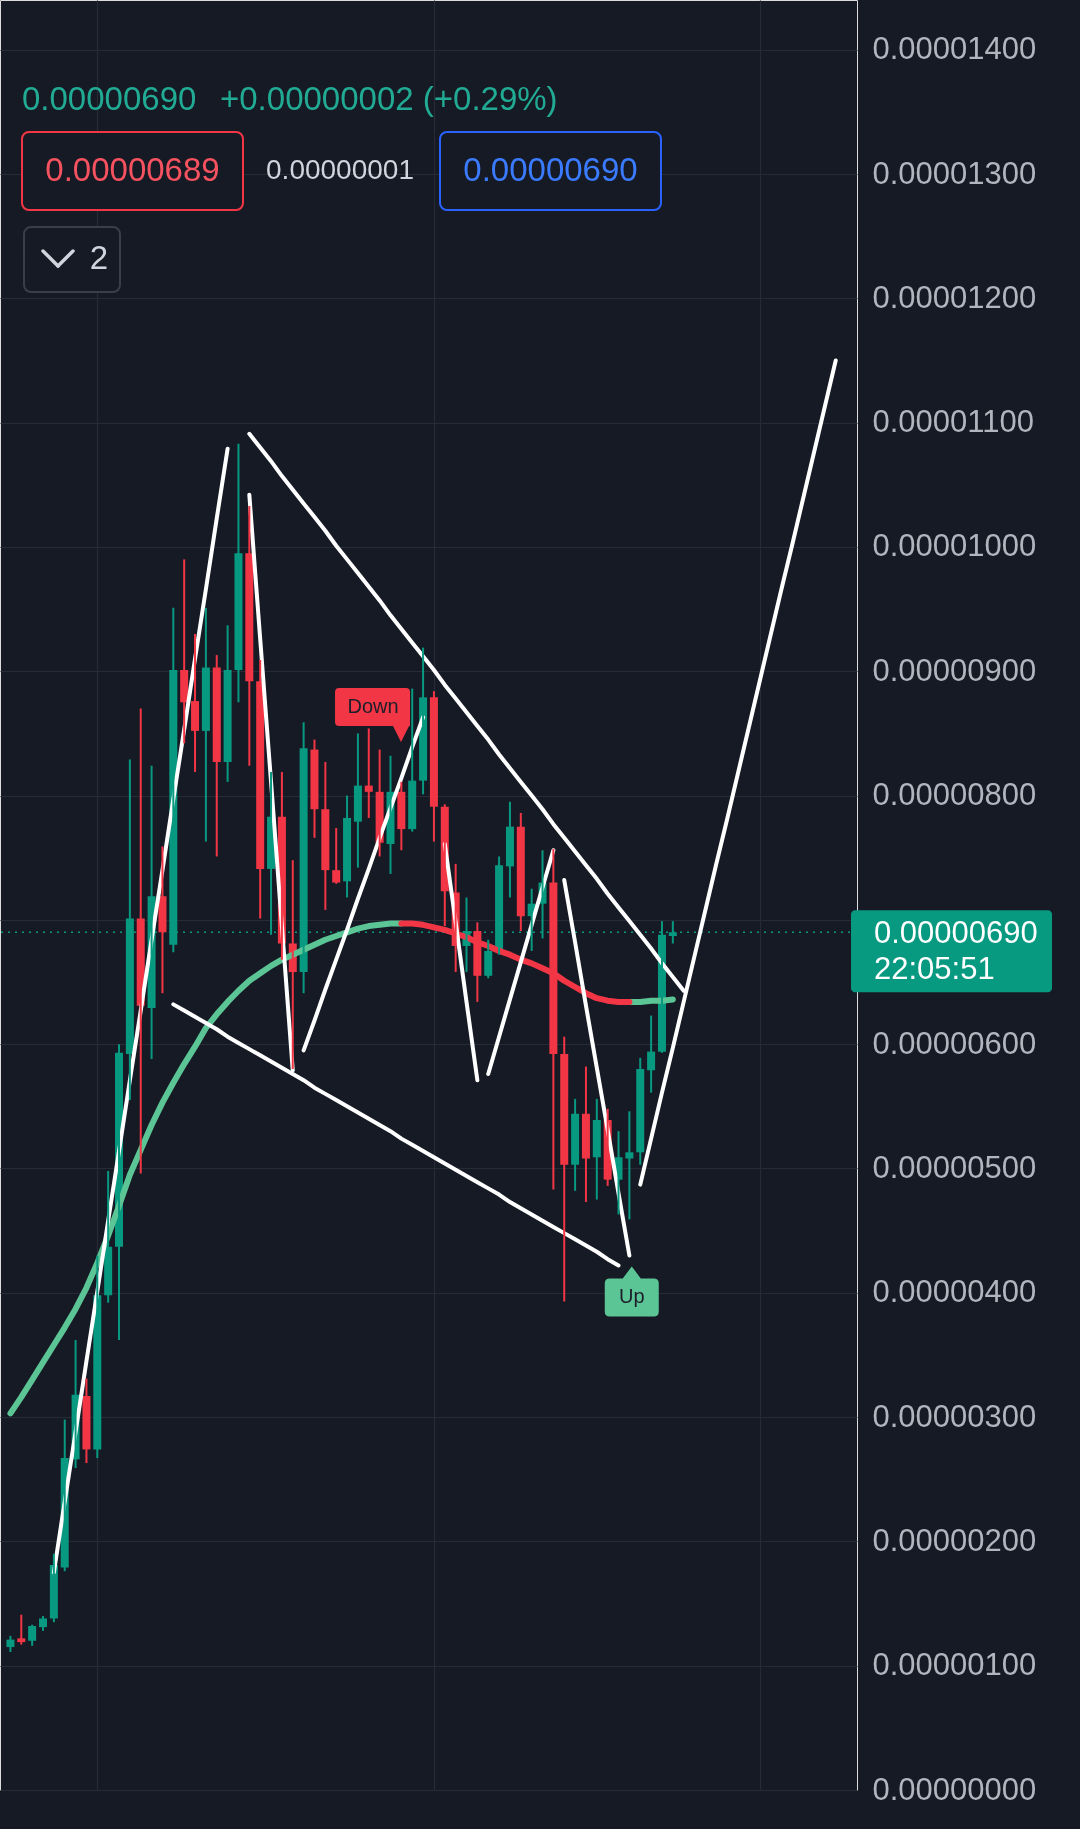  What do you see at coordinates (954, 49) in the screenshot?
I see `y-tick-label: 0.00001400` at bounding box center [954, 49].